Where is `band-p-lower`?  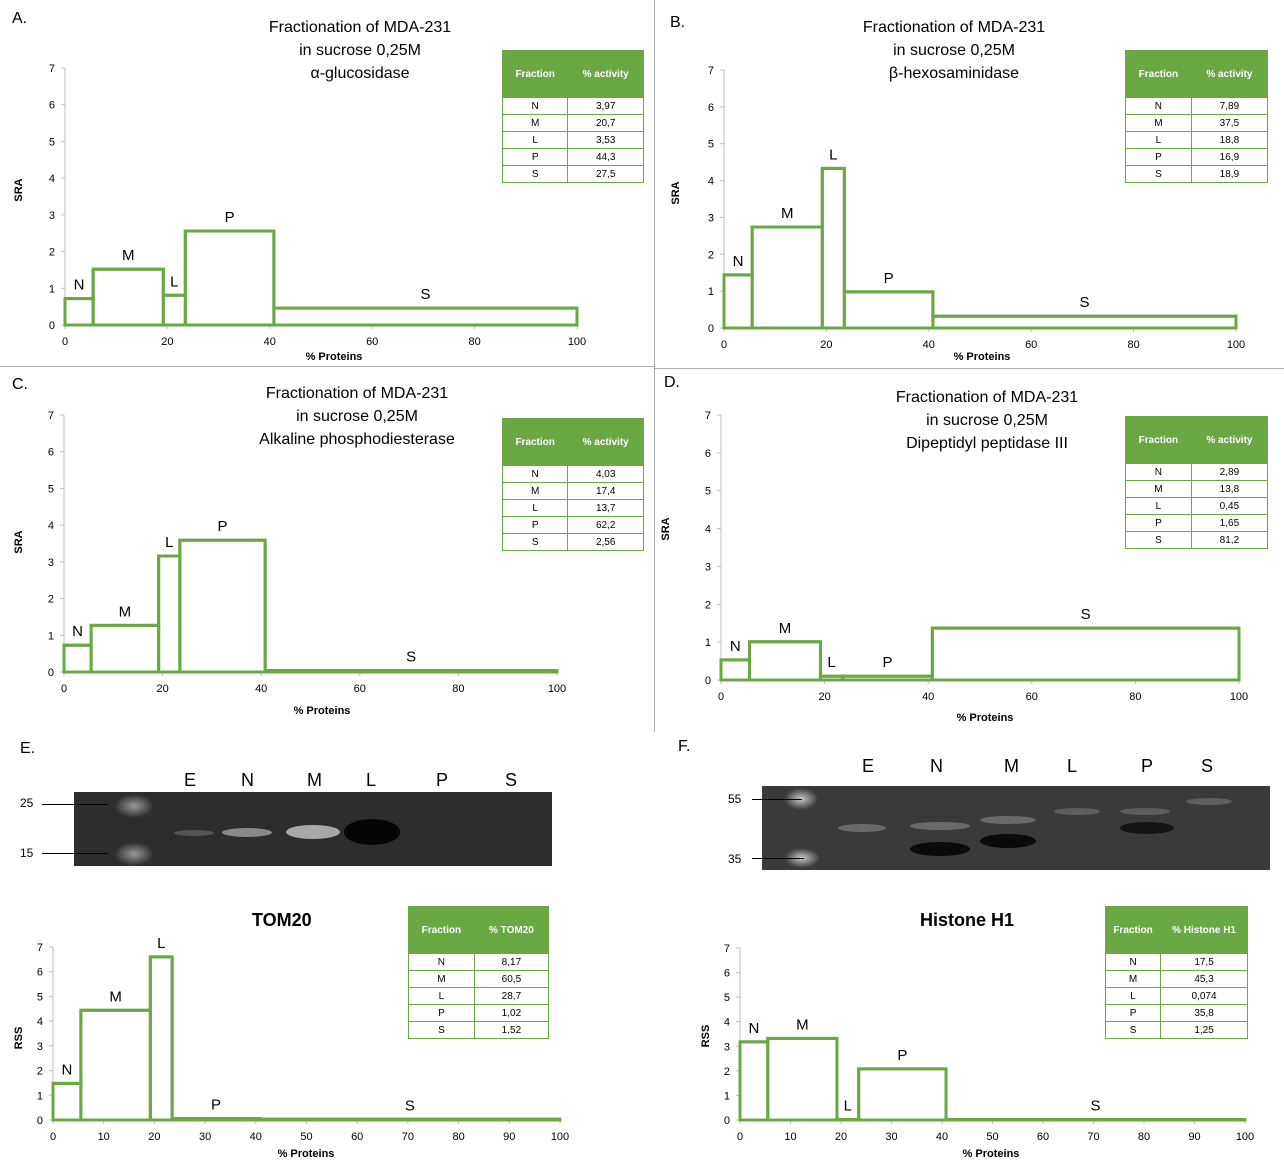
band-p-lower is located at coordinates (1147, 828).